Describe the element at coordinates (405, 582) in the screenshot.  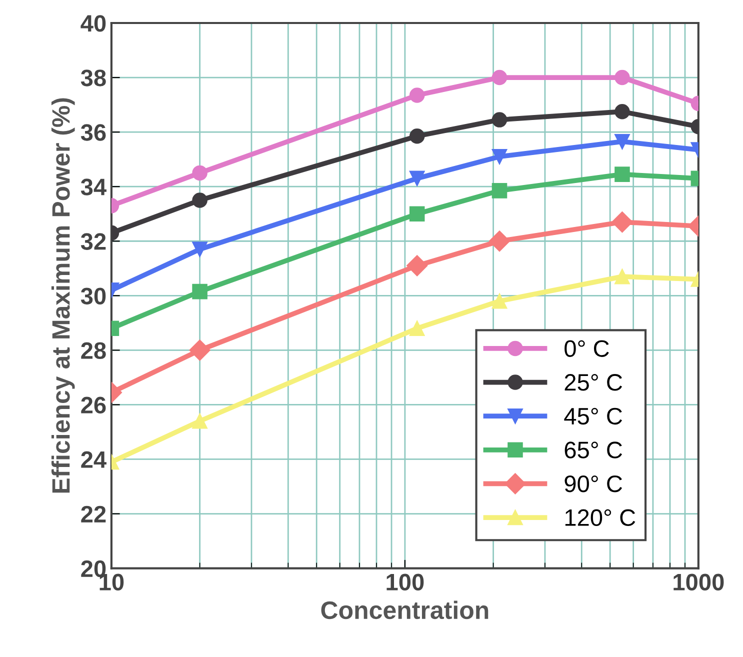
I see `x-tick-label: 100` at that location.